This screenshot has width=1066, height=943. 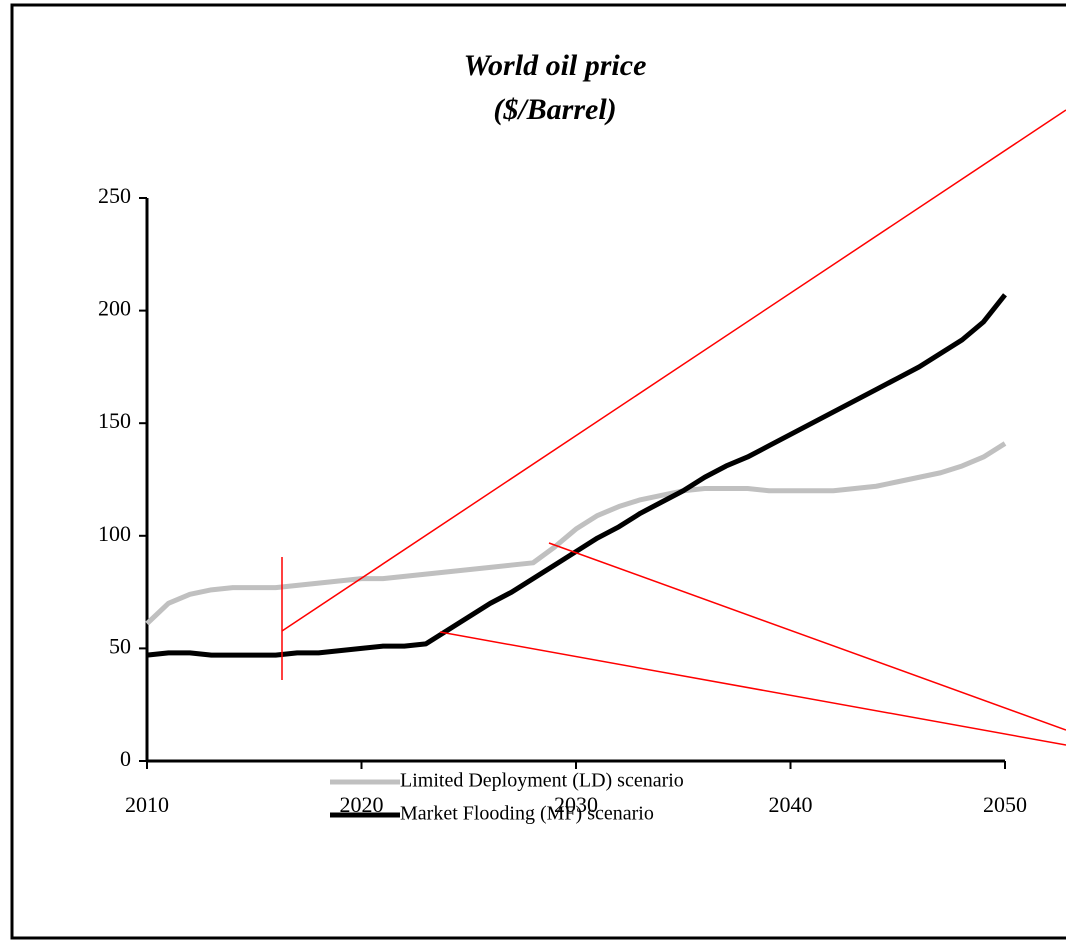 What do you see at coordinates (147, 804) in the screenshot?
I see `x-tick-label: 2010` at bounding box center [147, 804].